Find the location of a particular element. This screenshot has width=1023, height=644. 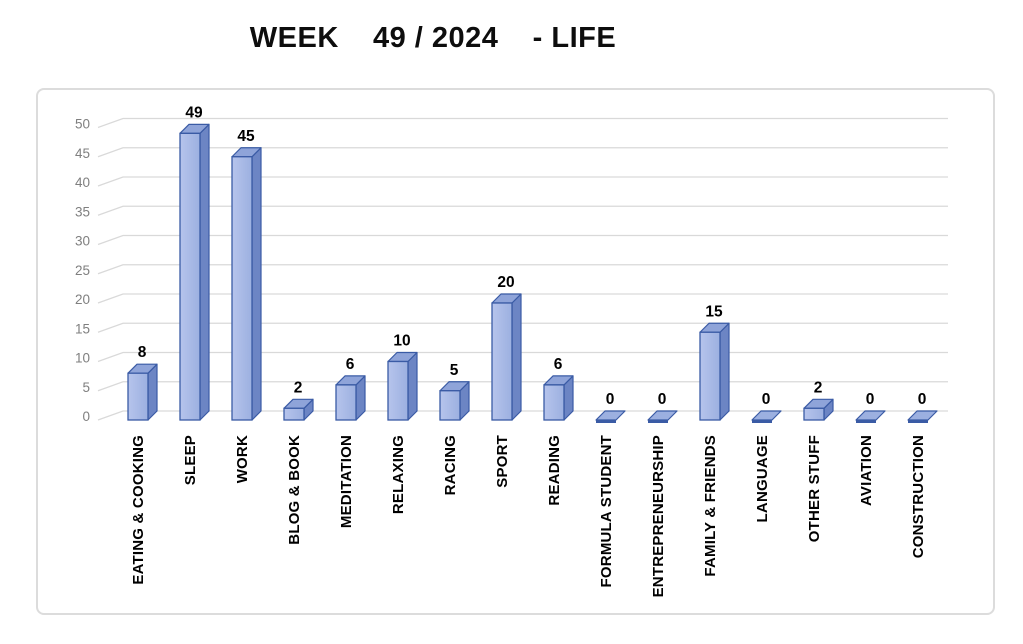

bar-value-label: 45 is located at coordinates (246, 136).